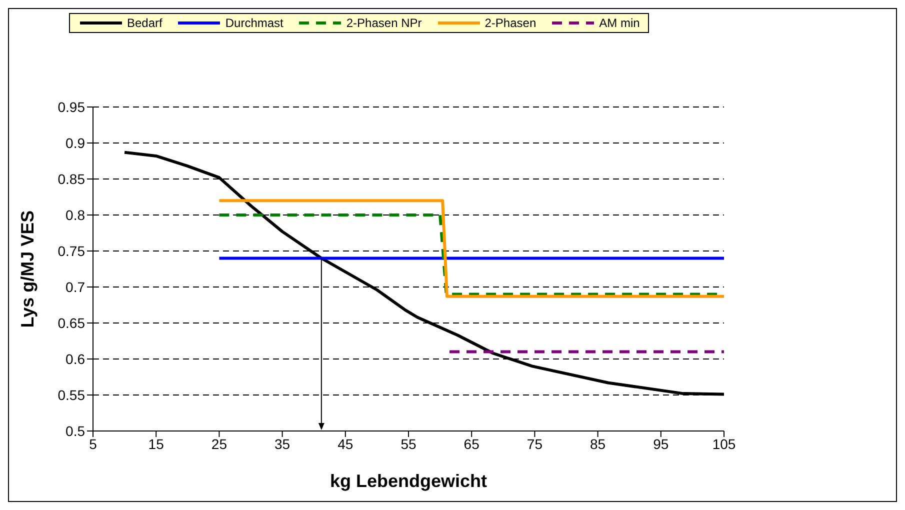 The width and height of the screenshot is (905, 510). I want to click on y-tick-label: 0.65, so click(72, 322).